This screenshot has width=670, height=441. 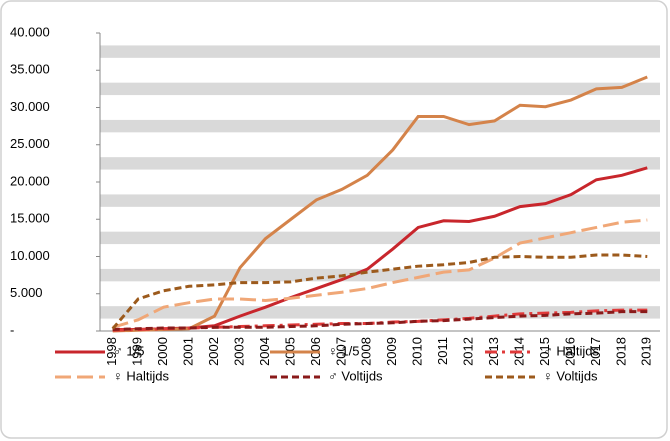 I want to click on y-tick-label: 10.000, so click(x=30, y=255).